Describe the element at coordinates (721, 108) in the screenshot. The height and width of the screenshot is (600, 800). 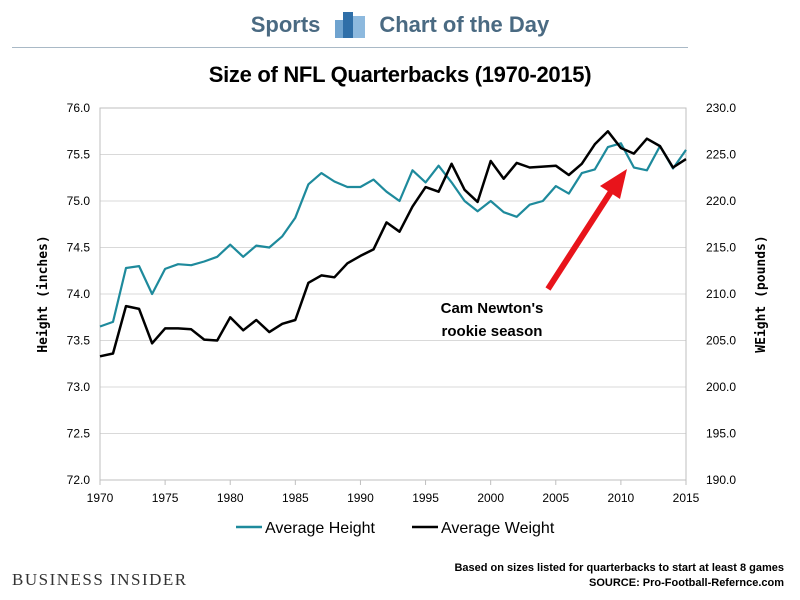
I see `y2-tick-label: 230.0` at that location.